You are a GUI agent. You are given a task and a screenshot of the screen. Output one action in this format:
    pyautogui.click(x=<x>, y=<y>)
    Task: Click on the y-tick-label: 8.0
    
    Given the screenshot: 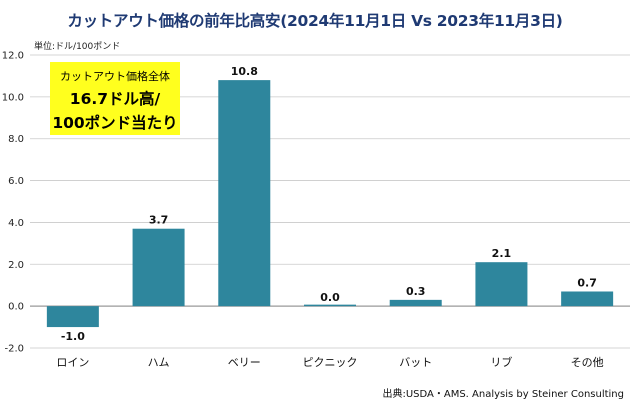 What is the action you would take?
    pyautogui.click(x=16, y=139)
    